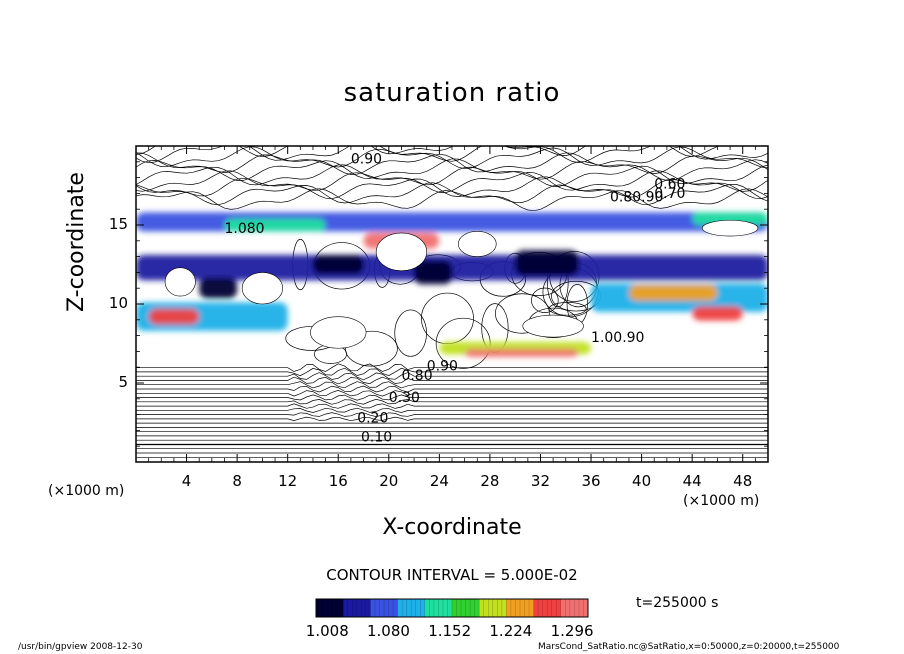 This screenshot has height=654, width=904. Describe the element at coordinates (376, 437) in the screenshot. I see `contour-label: 0.10` at that location.